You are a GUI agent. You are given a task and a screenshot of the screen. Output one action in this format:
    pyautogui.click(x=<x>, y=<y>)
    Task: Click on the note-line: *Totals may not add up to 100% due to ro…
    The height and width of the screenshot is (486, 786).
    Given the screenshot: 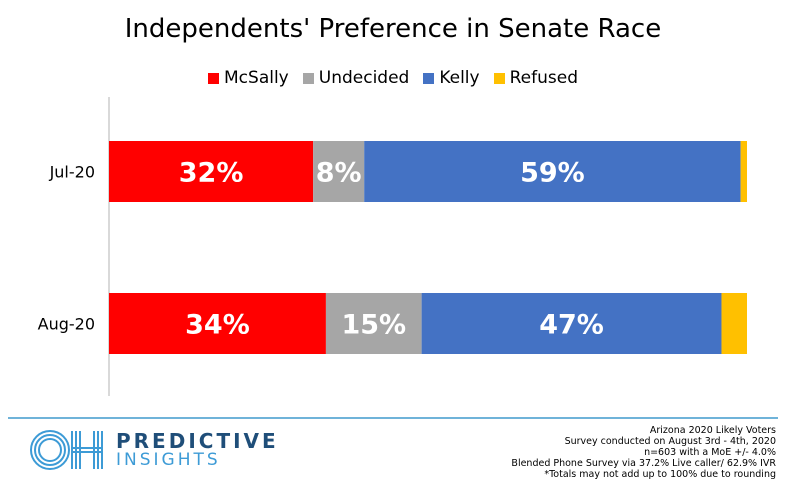 What is the action you would take?
    pyautogui.click(x=660, y=474)
    